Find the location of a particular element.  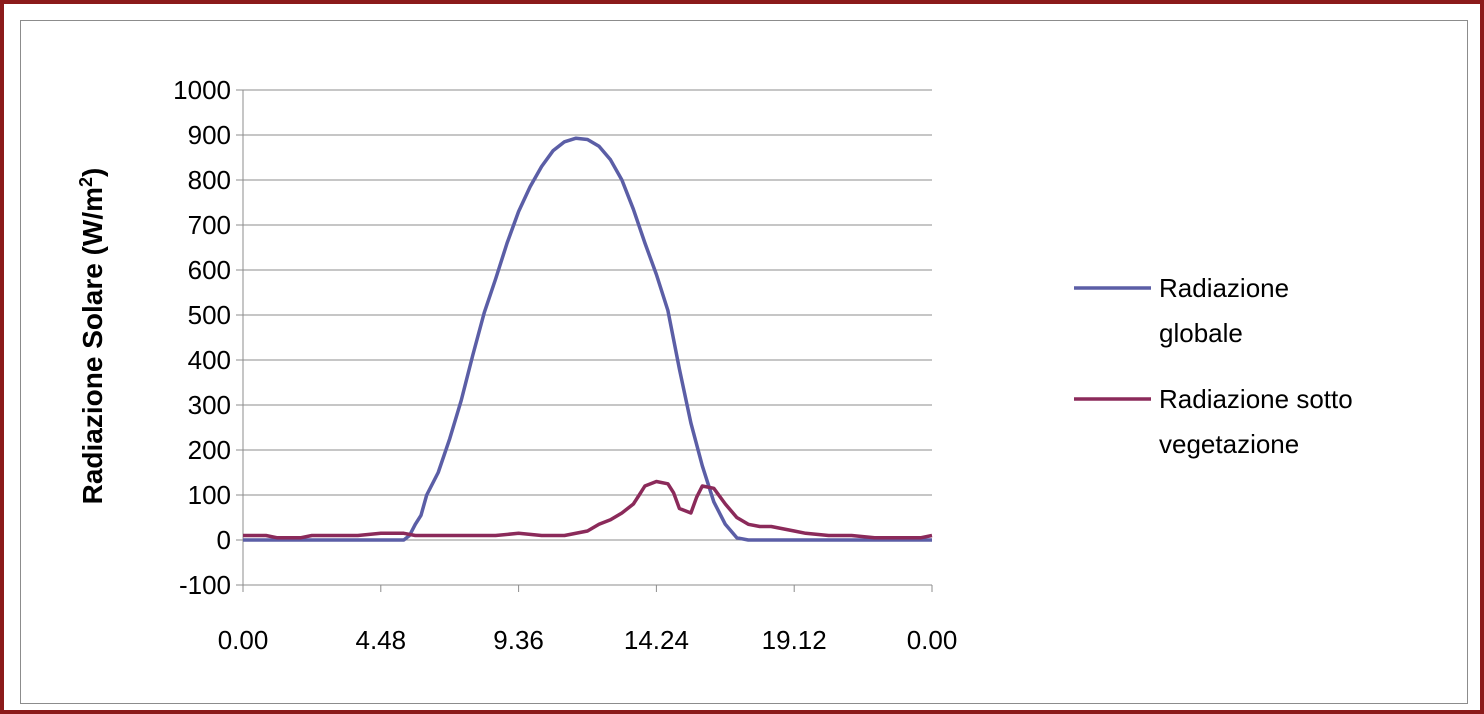

y-tick-label: 0 is located at coordinates (224, 540).